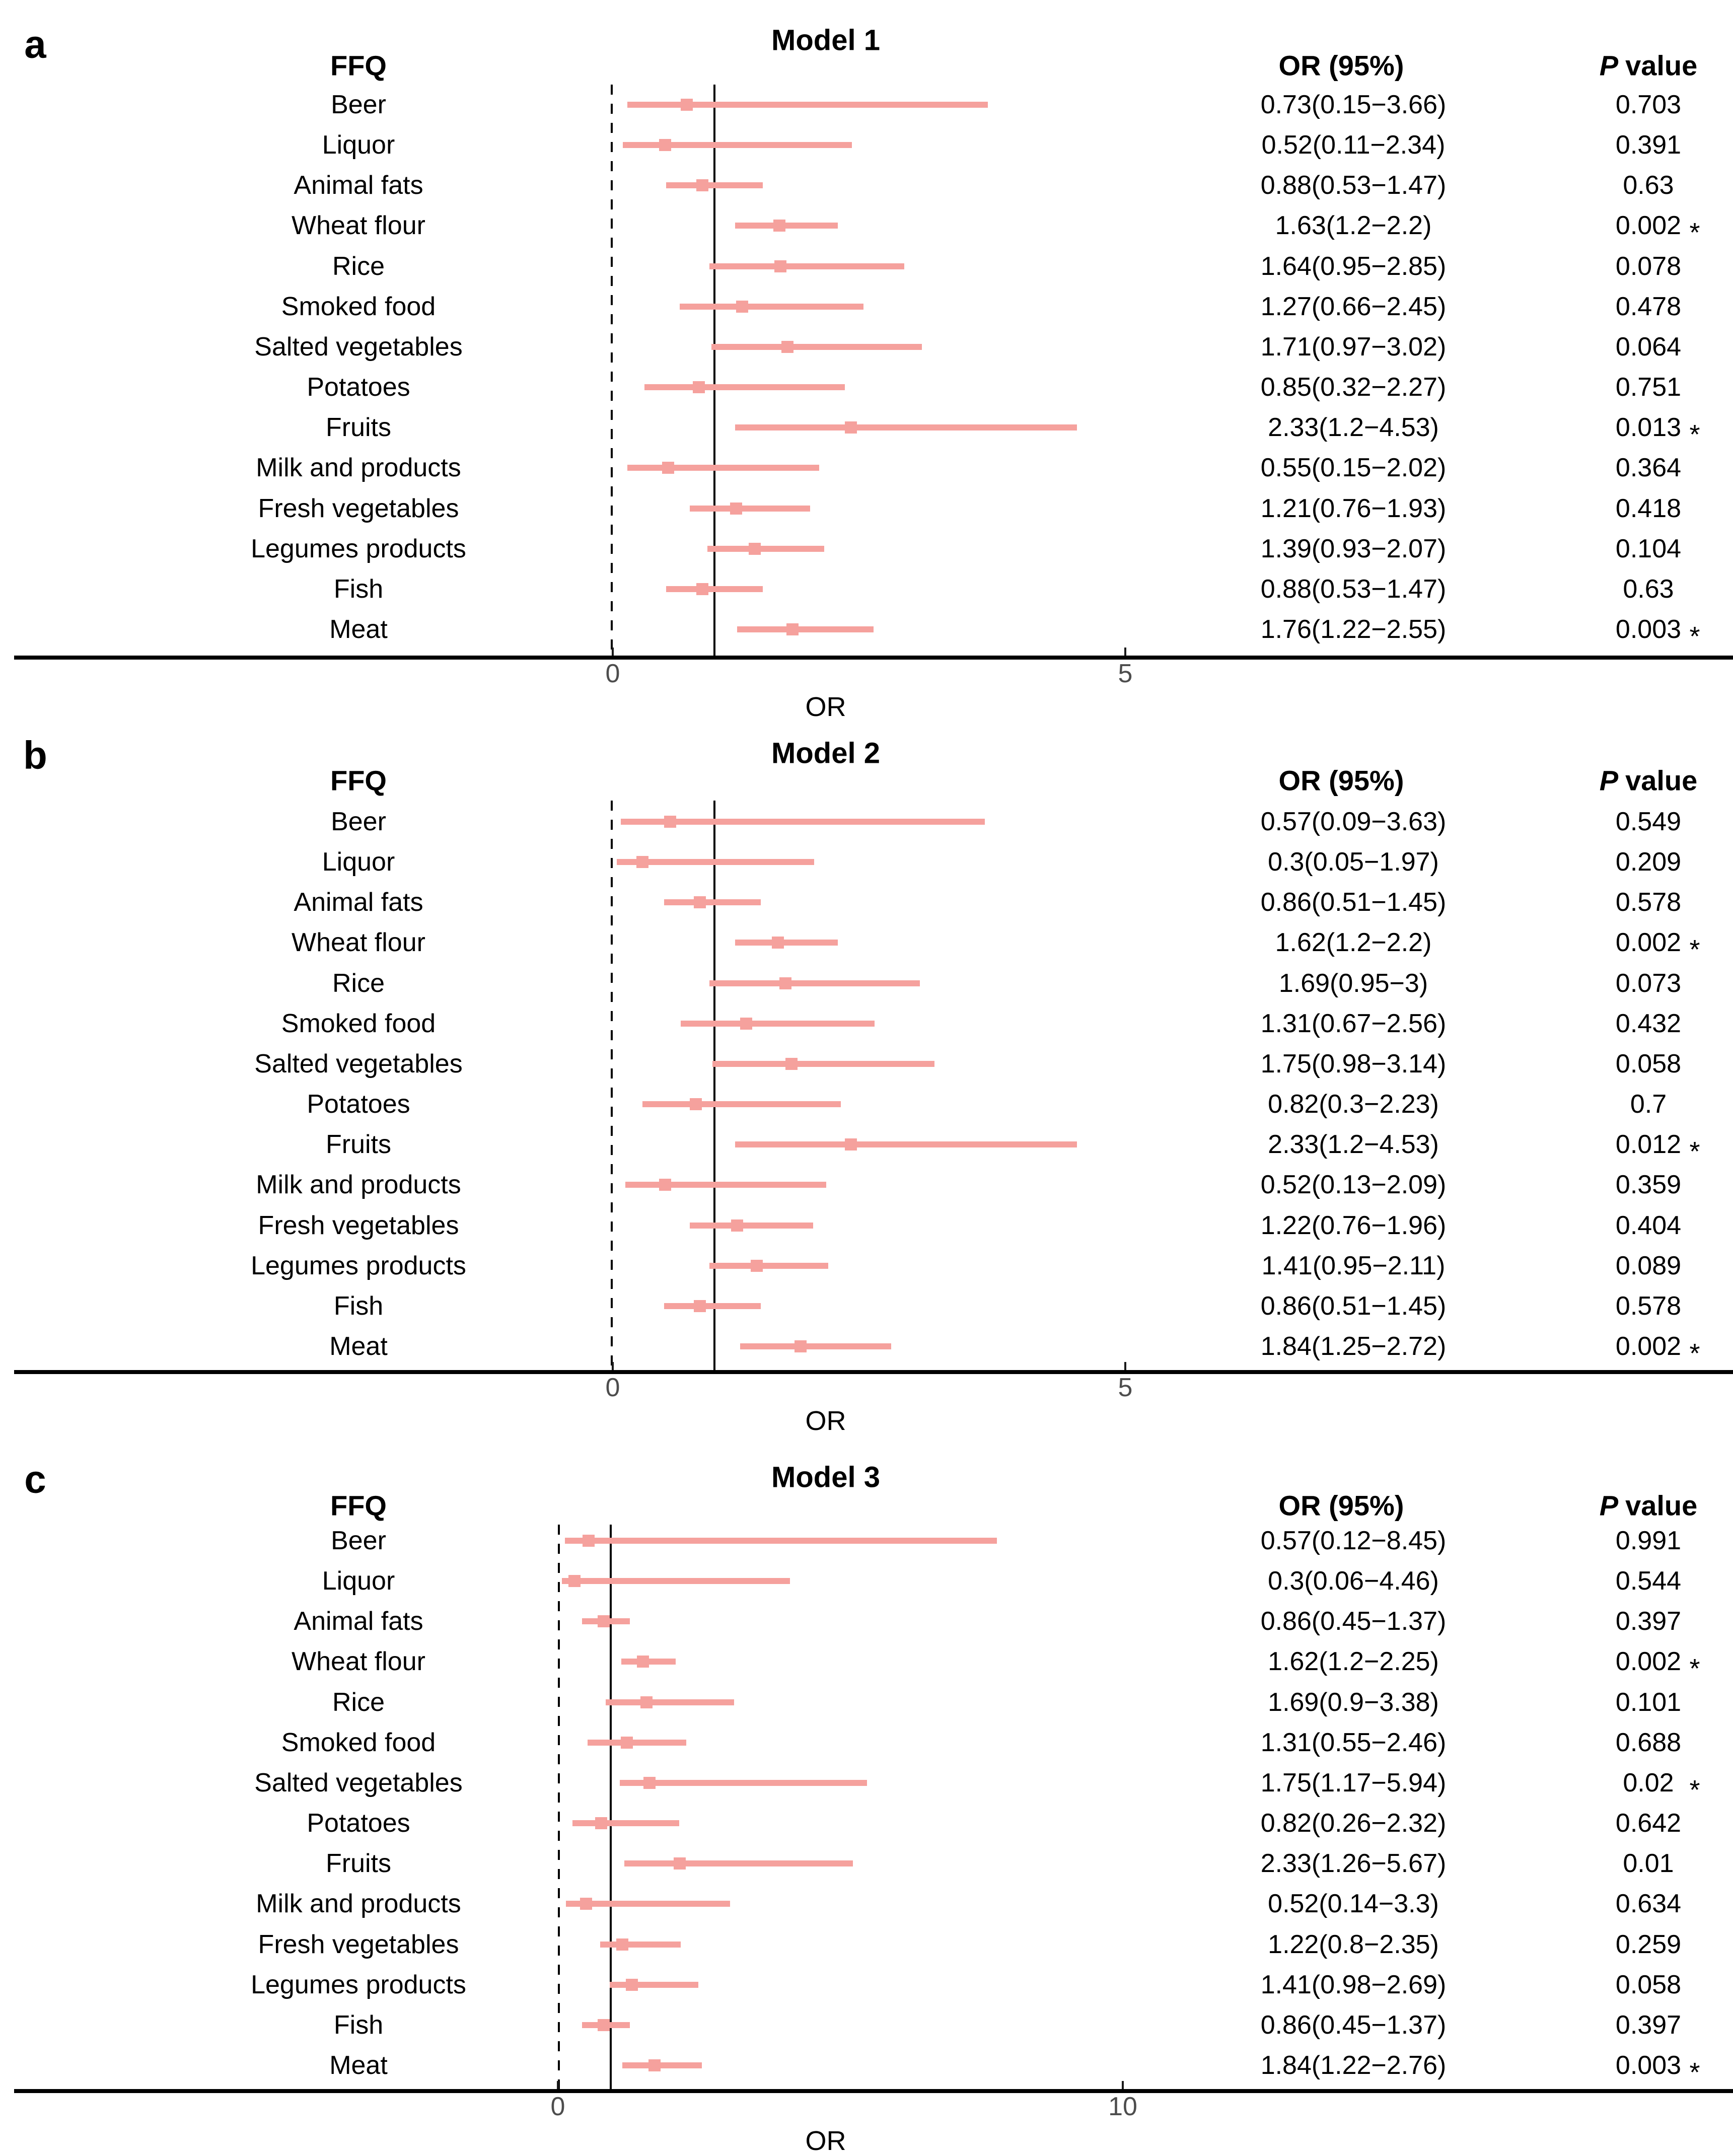 This screenshot has height=2156, width=1733. What do you see at coordinates (1648, 1823) in the screenshot?
I see `p-value: 0.642` at bounding box center [1648, 1823].